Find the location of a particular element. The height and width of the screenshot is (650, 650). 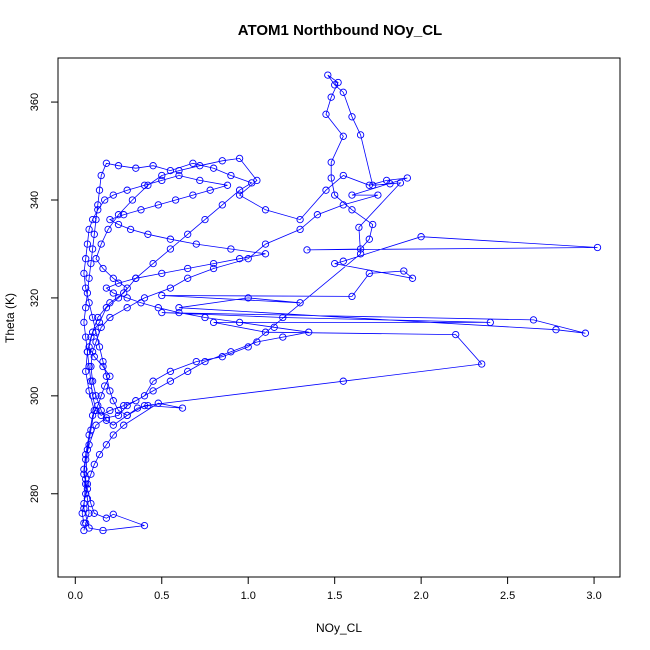

chart-title: ATOM1 Northbound NOy_CL is located at coordinates (340, 30).